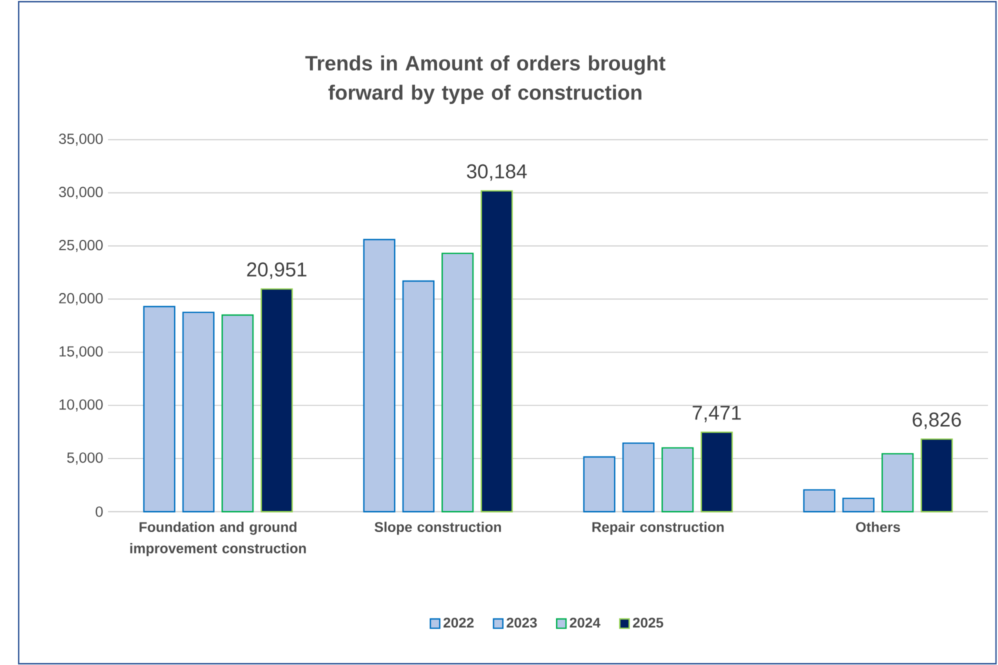  Describe the element at coordinates (485, 79) in the screenshot. I see `chart-title: Trends in Amount of orders brought forward by type of construction` at that location.